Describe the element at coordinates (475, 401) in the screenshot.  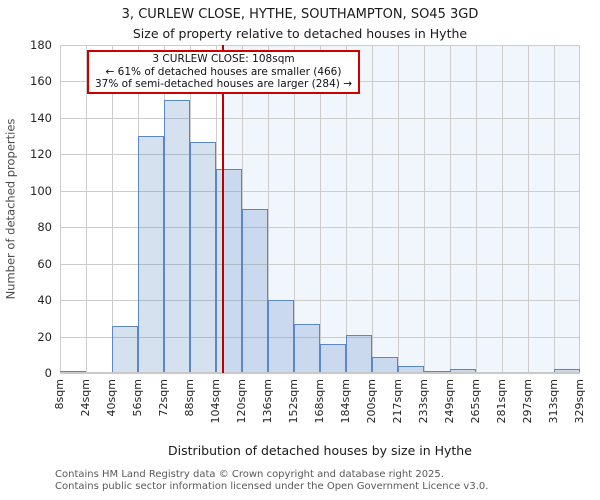
I see `x-tick-label: 265sqm` at that location.